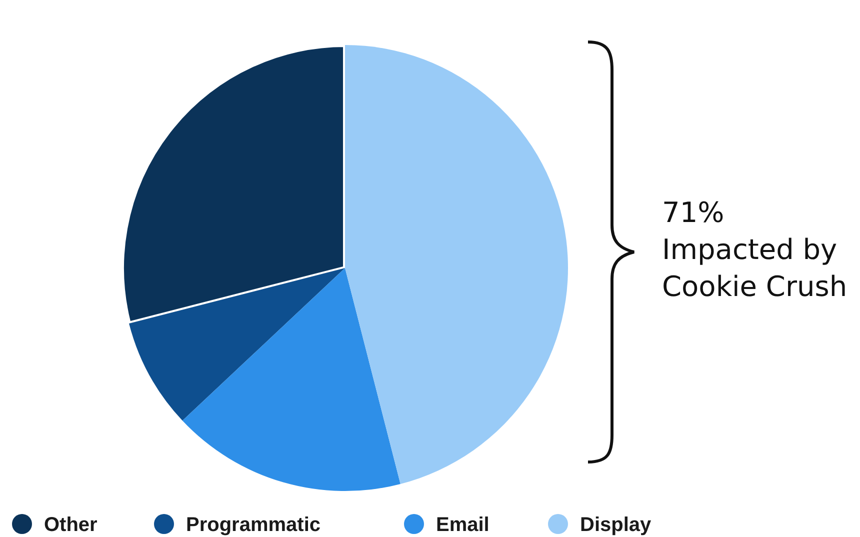 This screenshot has width=860, height=537. I want to click on legend-label: Other, so click(71, 525).